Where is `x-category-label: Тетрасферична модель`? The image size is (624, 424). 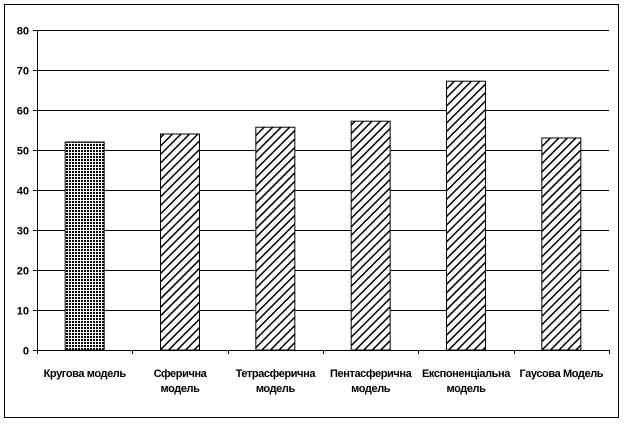 x-category-label: Тетрасферична модель is located at coordinates (276, 381).